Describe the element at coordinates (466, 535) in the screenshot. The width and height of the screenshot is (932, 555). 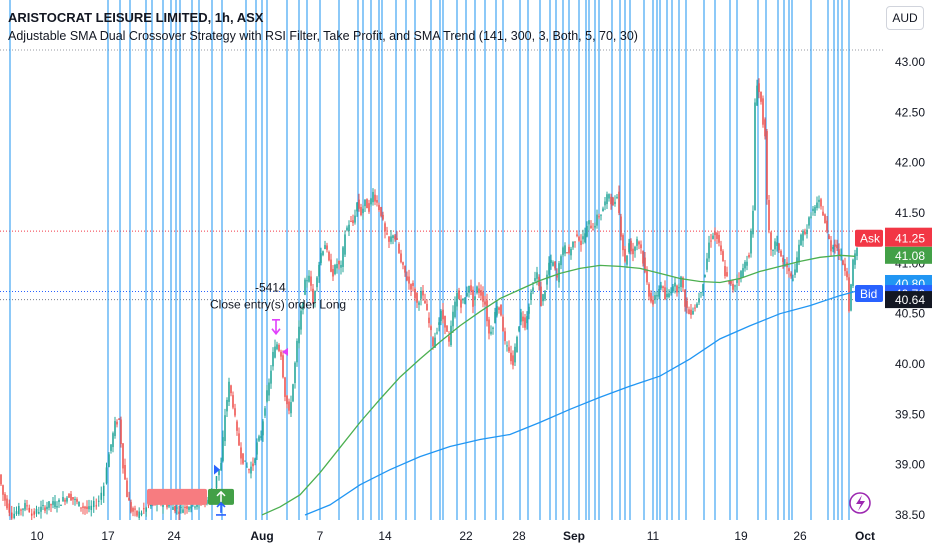
I see `x-axis: 10 17 24 Aug 7 14 22 28 Sep 11 19 26 Oct` at that location.